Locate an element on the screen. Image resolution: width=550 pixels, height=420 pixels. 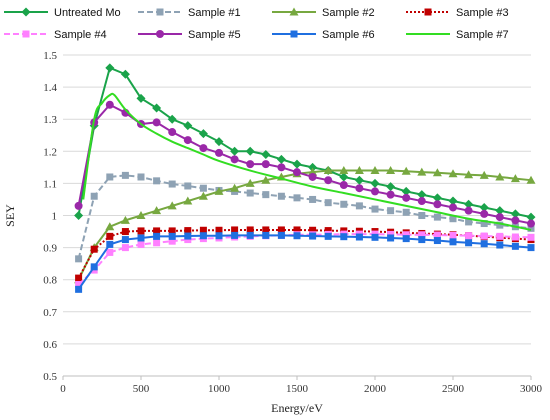
legend-label-sample-2: Sample #2 is located at coordinates (348, 13).